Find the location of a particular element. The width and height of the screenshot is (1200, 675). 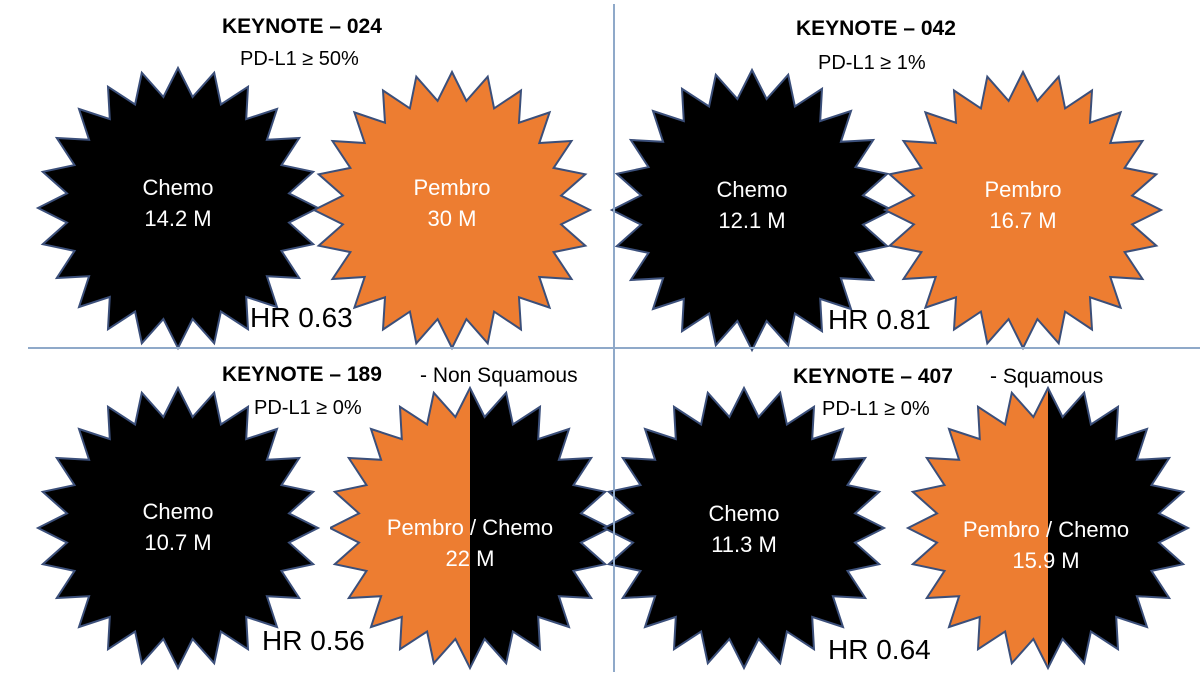

hazard-ratio: HR 0.63 is located at coordinates (301, 317).